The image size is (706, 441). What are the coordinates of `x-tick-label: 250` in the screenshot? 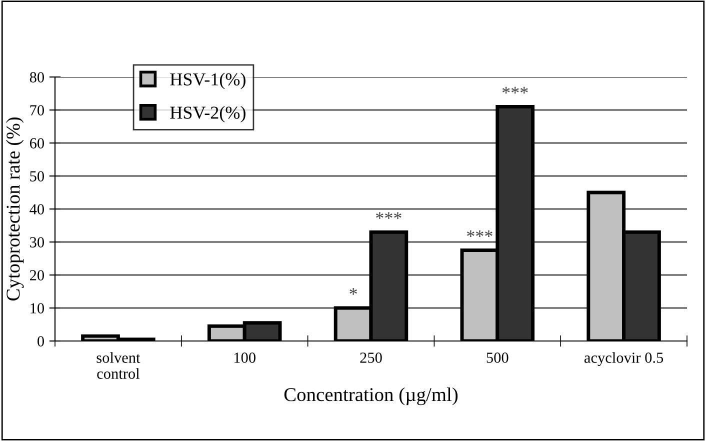 It's located at (371, 357).